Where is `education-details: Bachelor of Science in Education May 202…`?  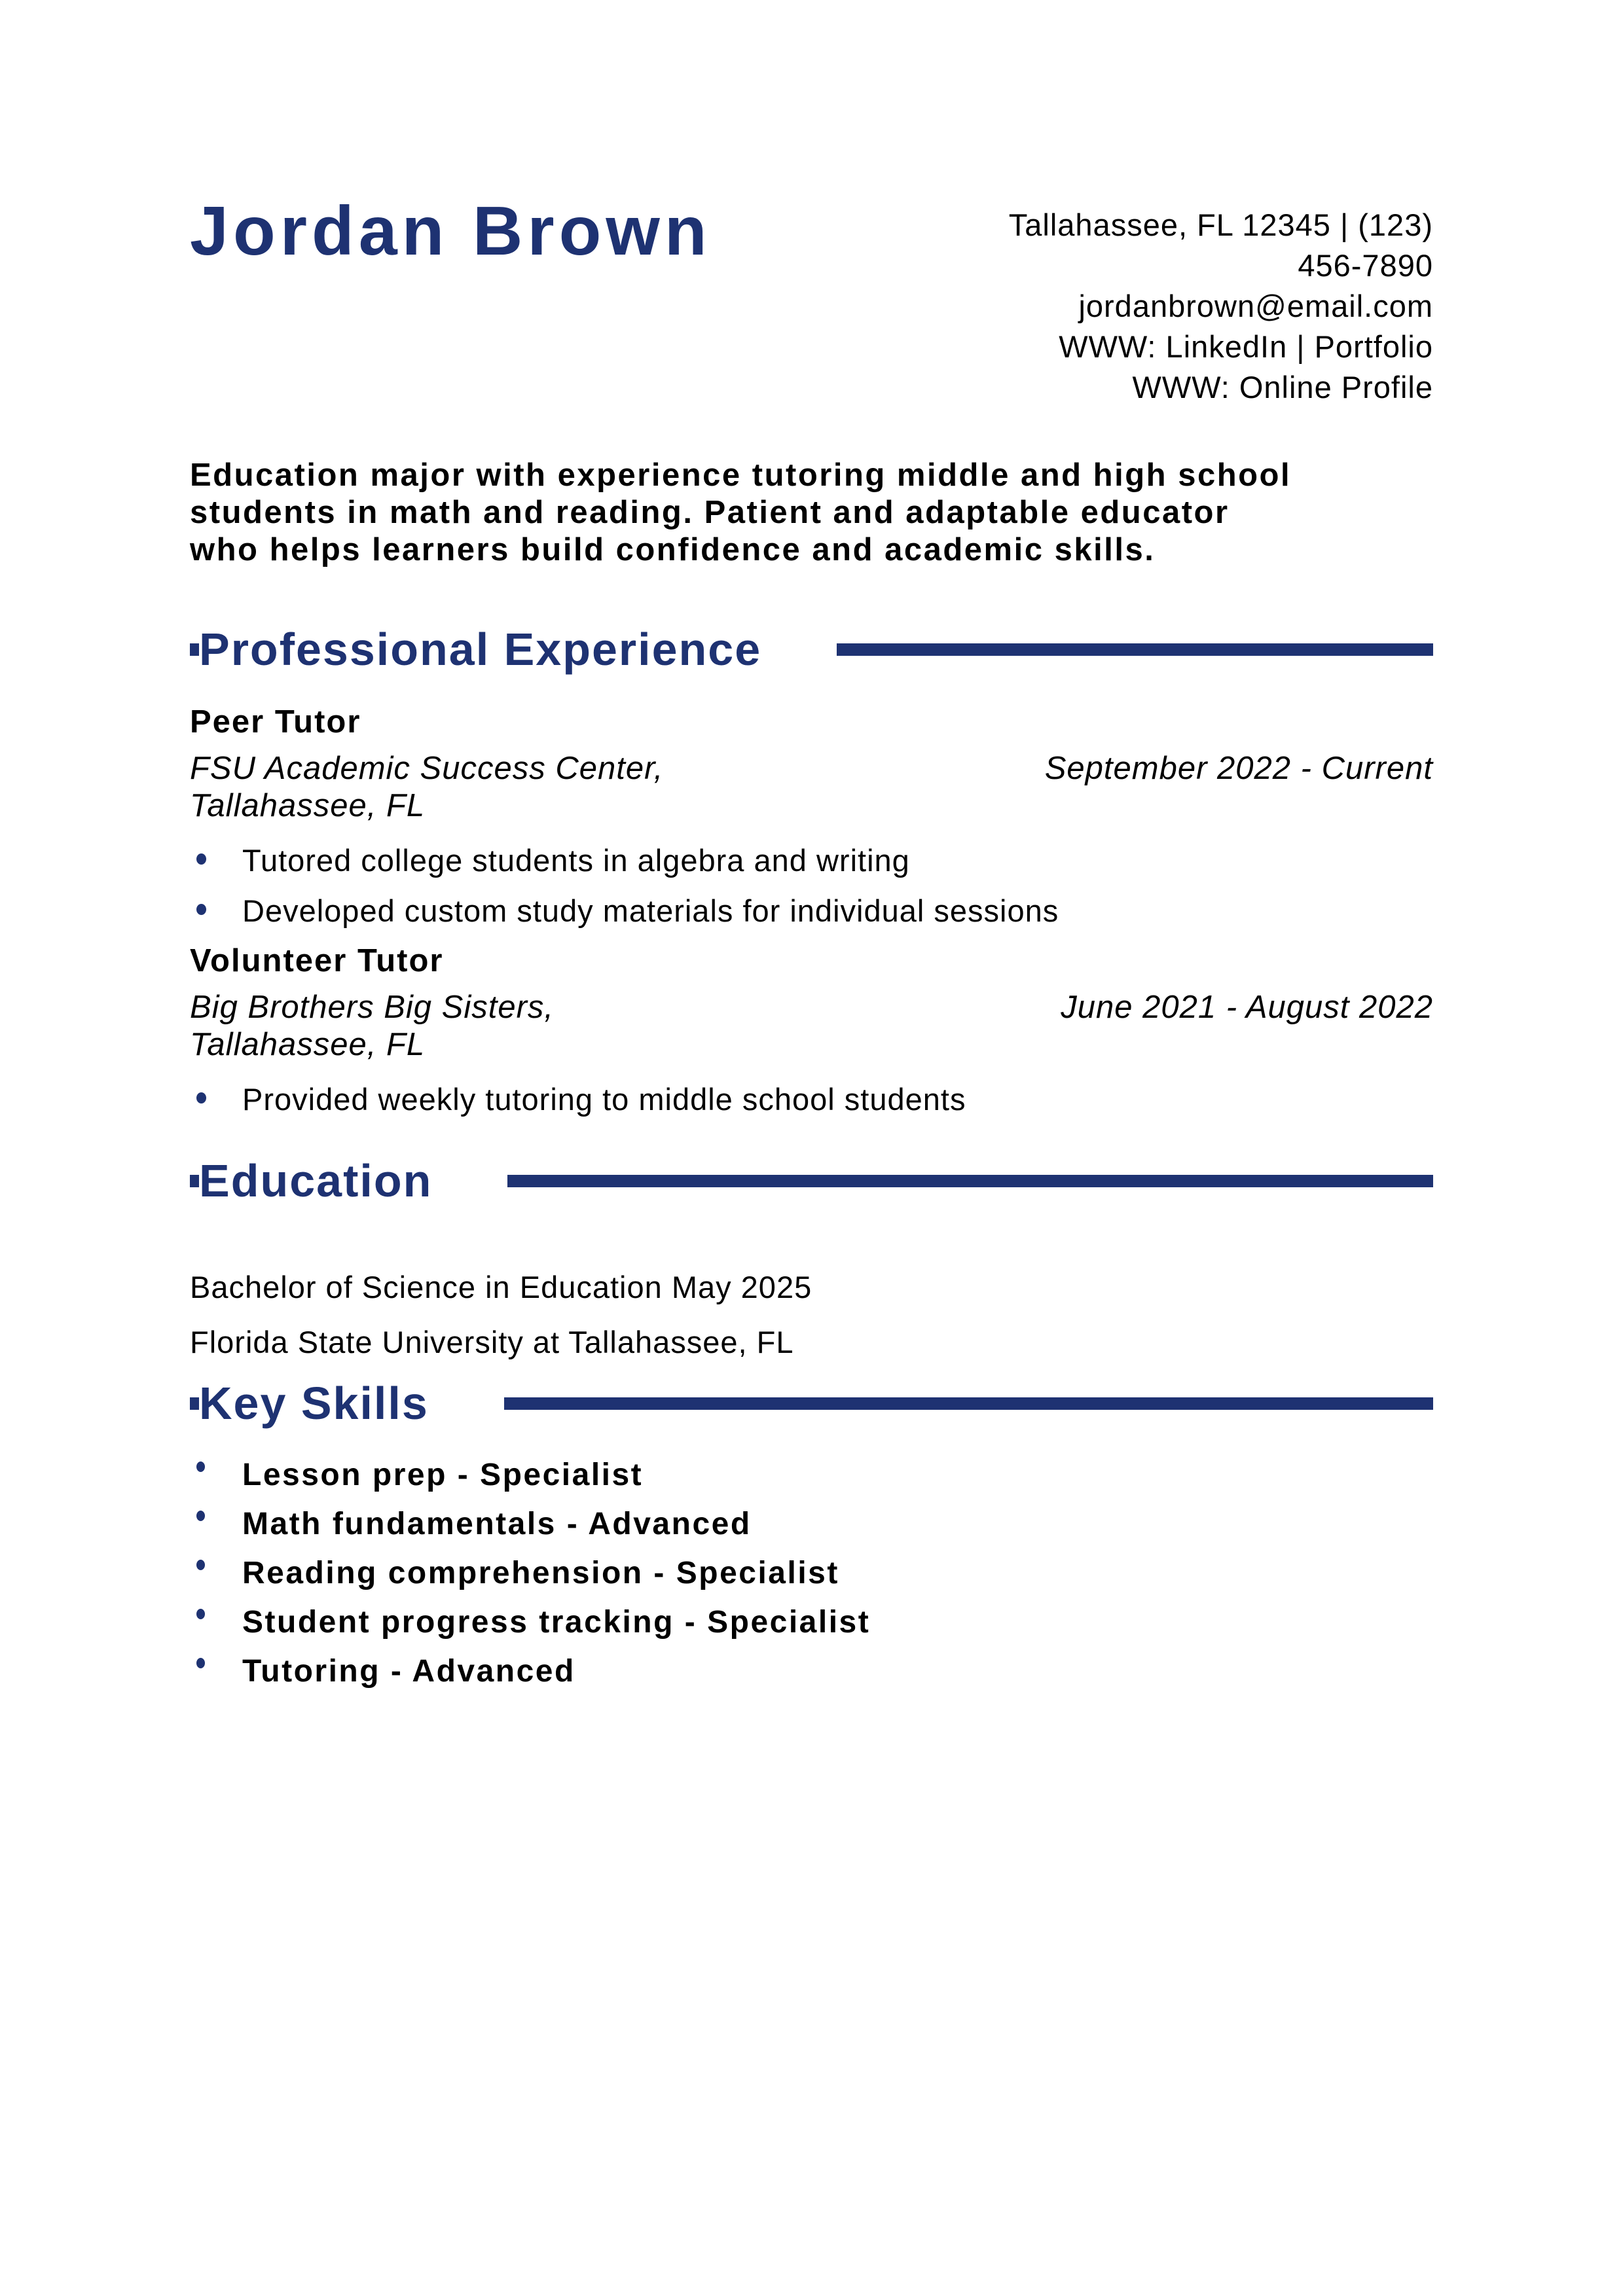 education-details: Bachelor of Science in Education May 202… is located at coordinates (811, 1315).